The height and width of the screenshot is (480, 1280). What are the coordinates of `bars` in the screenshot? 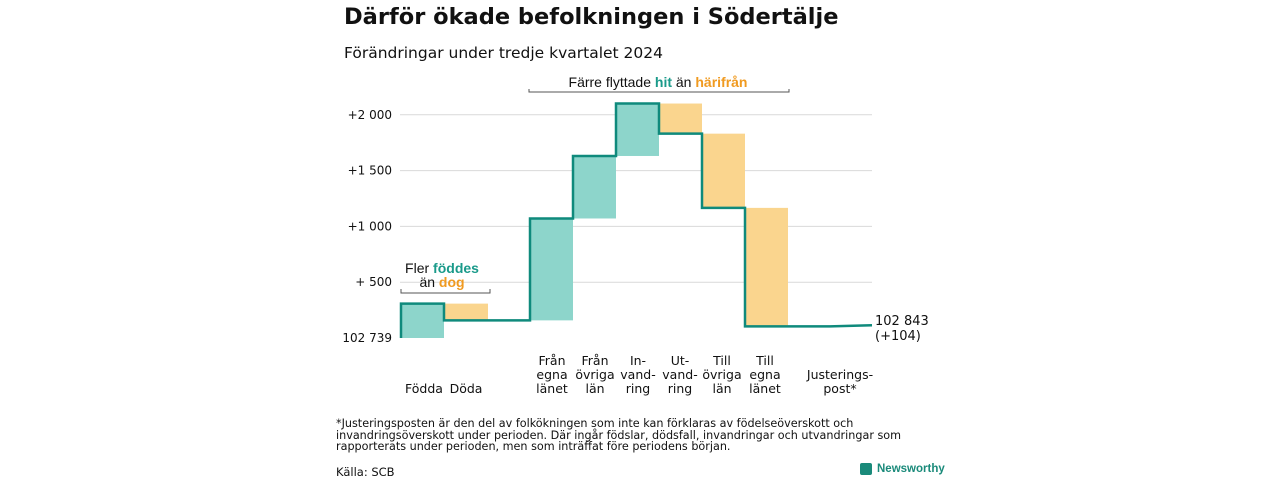 It's located at (594, 220).